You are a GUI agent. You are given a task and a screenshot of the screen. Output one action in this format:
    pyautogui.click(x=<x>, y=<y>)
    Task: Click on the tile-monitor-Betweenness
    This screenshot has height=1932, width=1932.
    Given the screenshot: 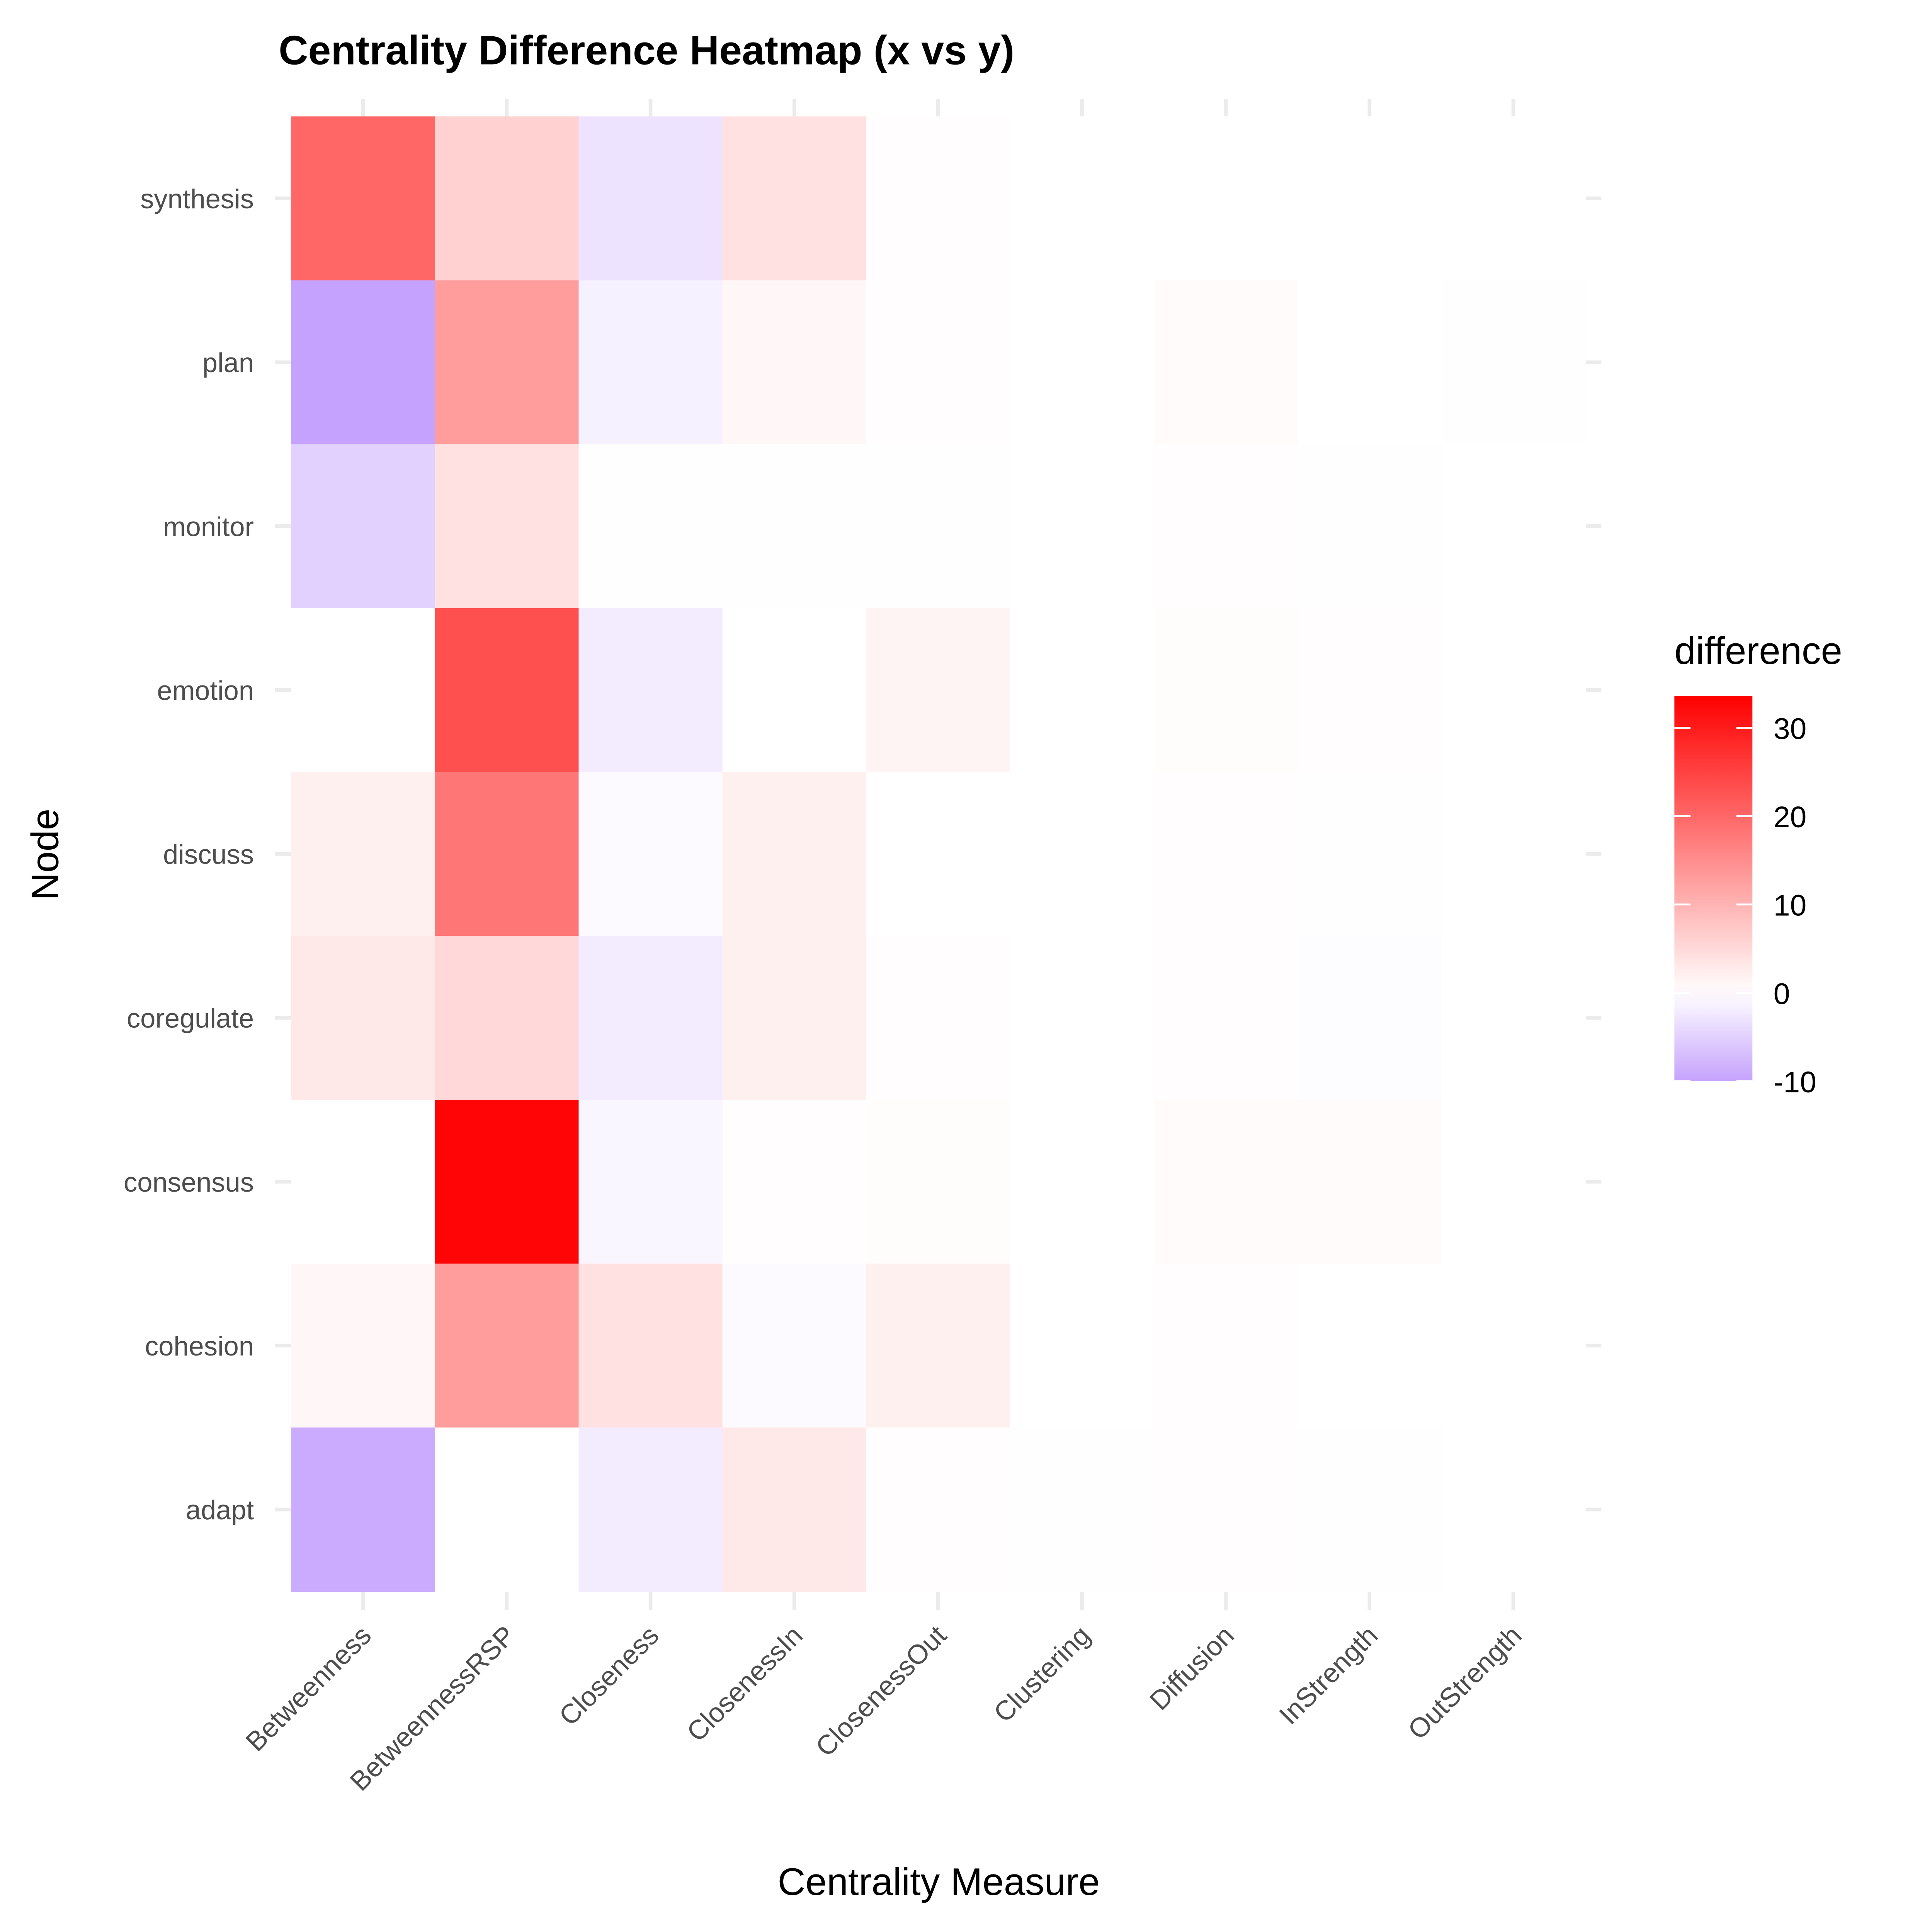 What is the action you would take?
    pyautogui.click(x=363, y=526)
    